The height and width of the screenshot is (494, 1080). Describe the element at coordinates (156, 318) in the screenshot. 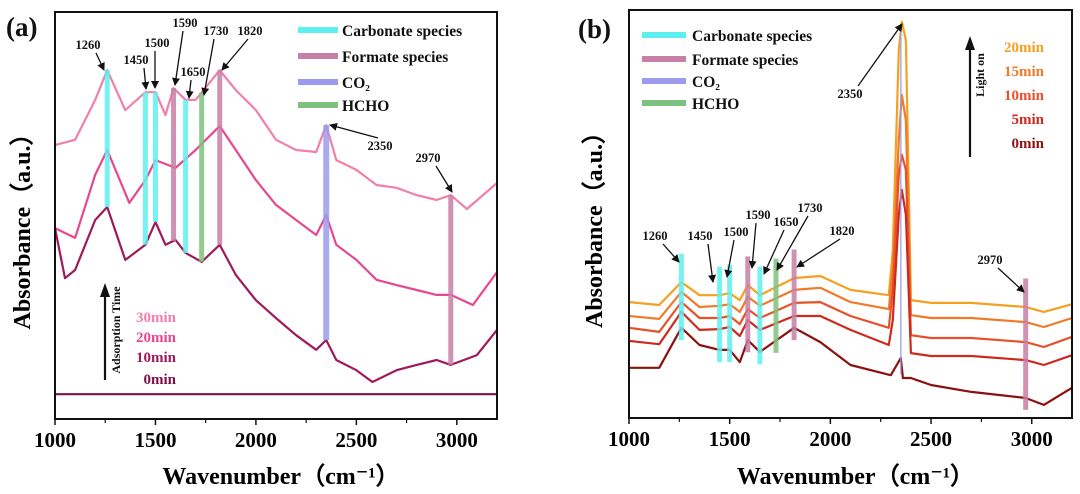

I see `time-label-30min: 30min` at that location.